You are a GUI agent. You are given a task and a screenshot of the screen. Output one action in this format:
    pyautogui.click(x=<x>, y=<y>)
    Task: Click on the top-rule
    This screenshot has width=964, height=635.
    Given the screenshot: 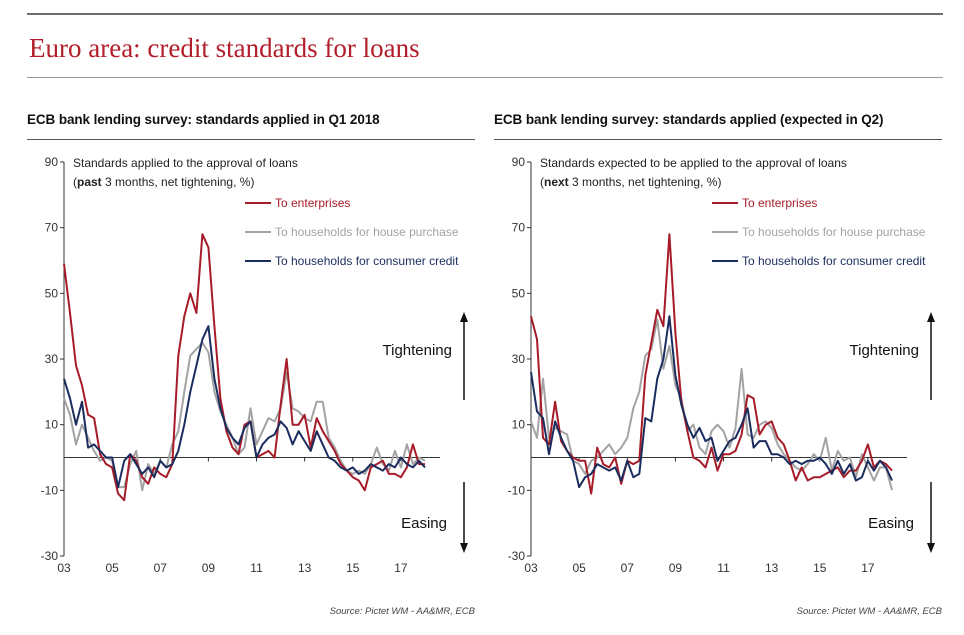 What is the action you would take?
    pyautogui.click(x=485, y=14)
    